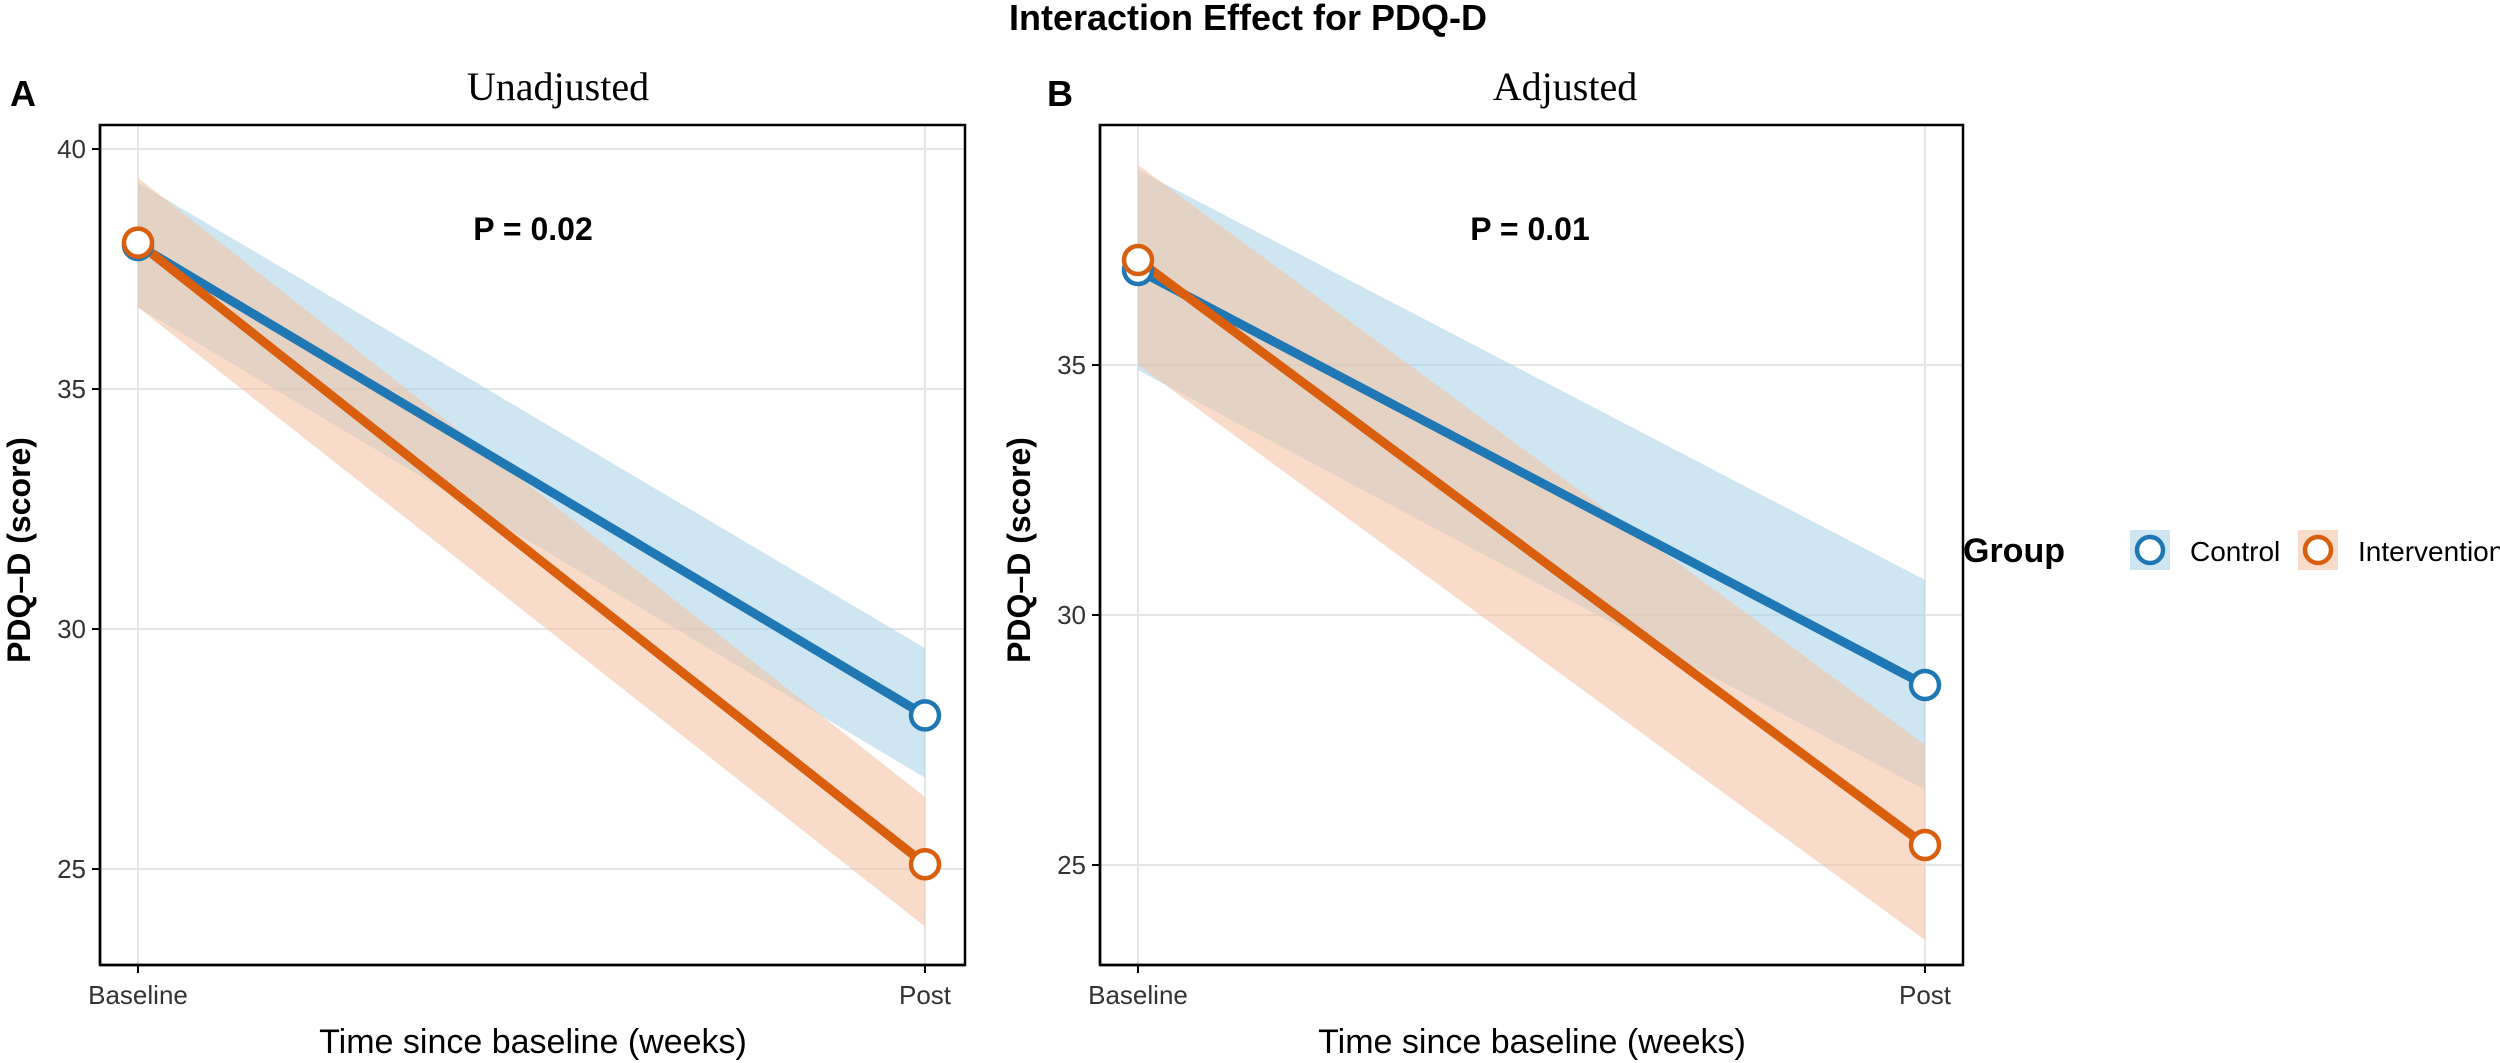 This screenshot has width=2500, height=1063. Describe the element at coordinates (71, 149) in the screenshot. I see `y-tick-label-40: 40` at that location.